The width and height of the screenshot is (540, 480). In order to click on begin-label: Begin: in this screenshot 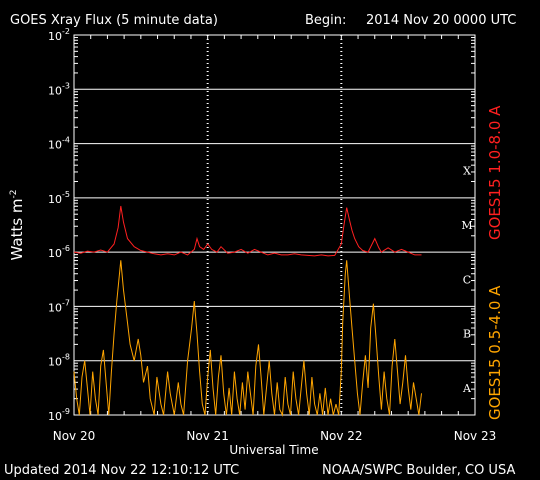, I will do `click(325, 20)`.